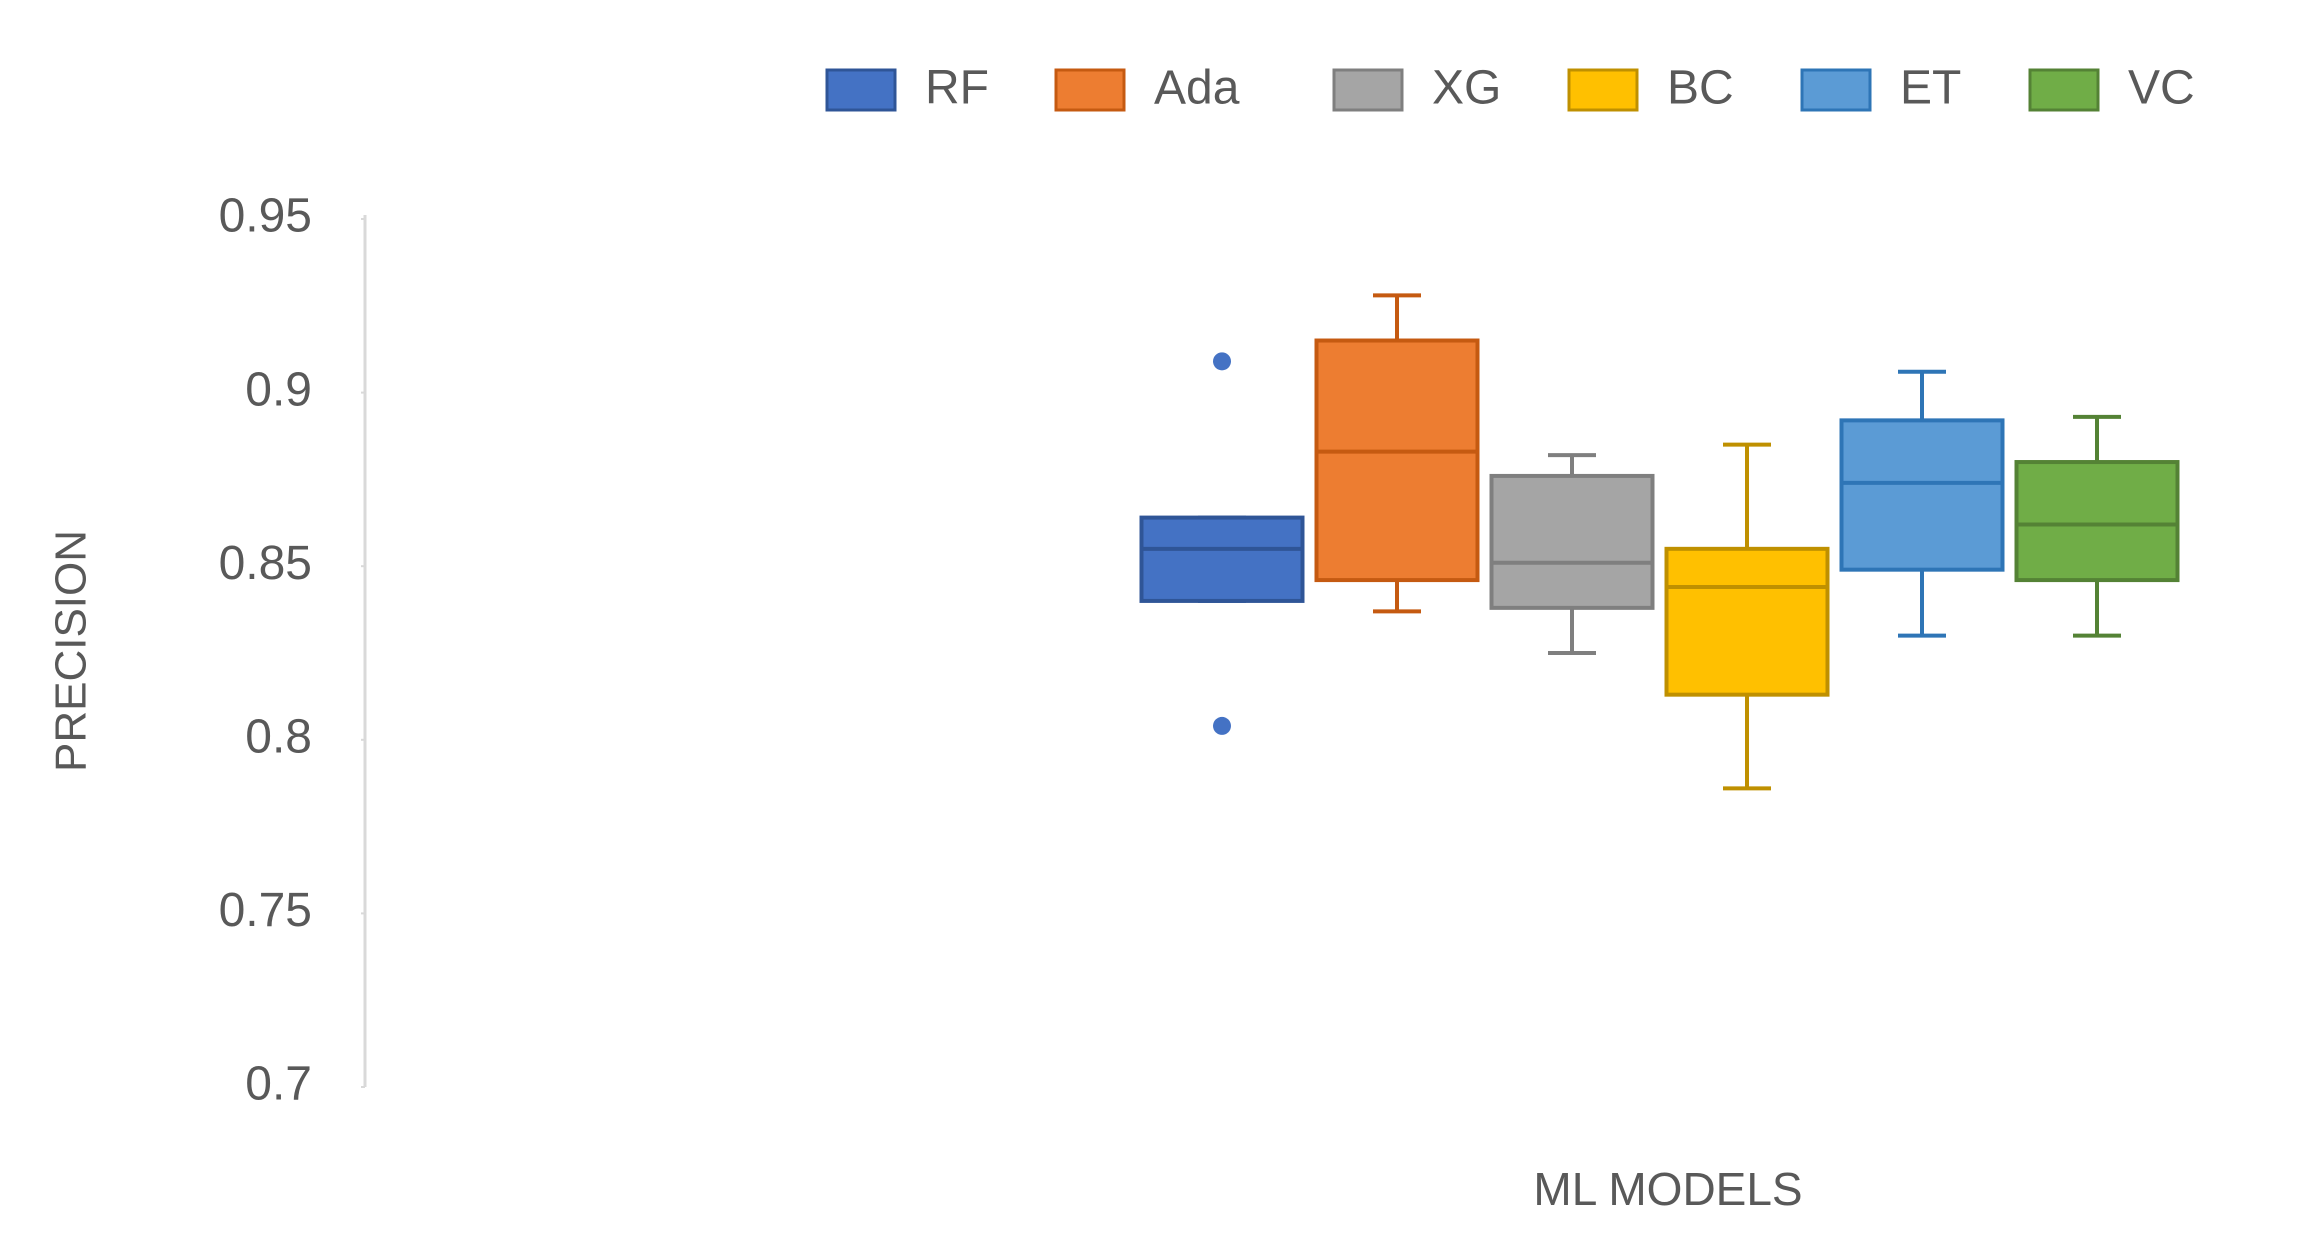  I want to click on y-tick-label: 0.75, so click(265, 910).